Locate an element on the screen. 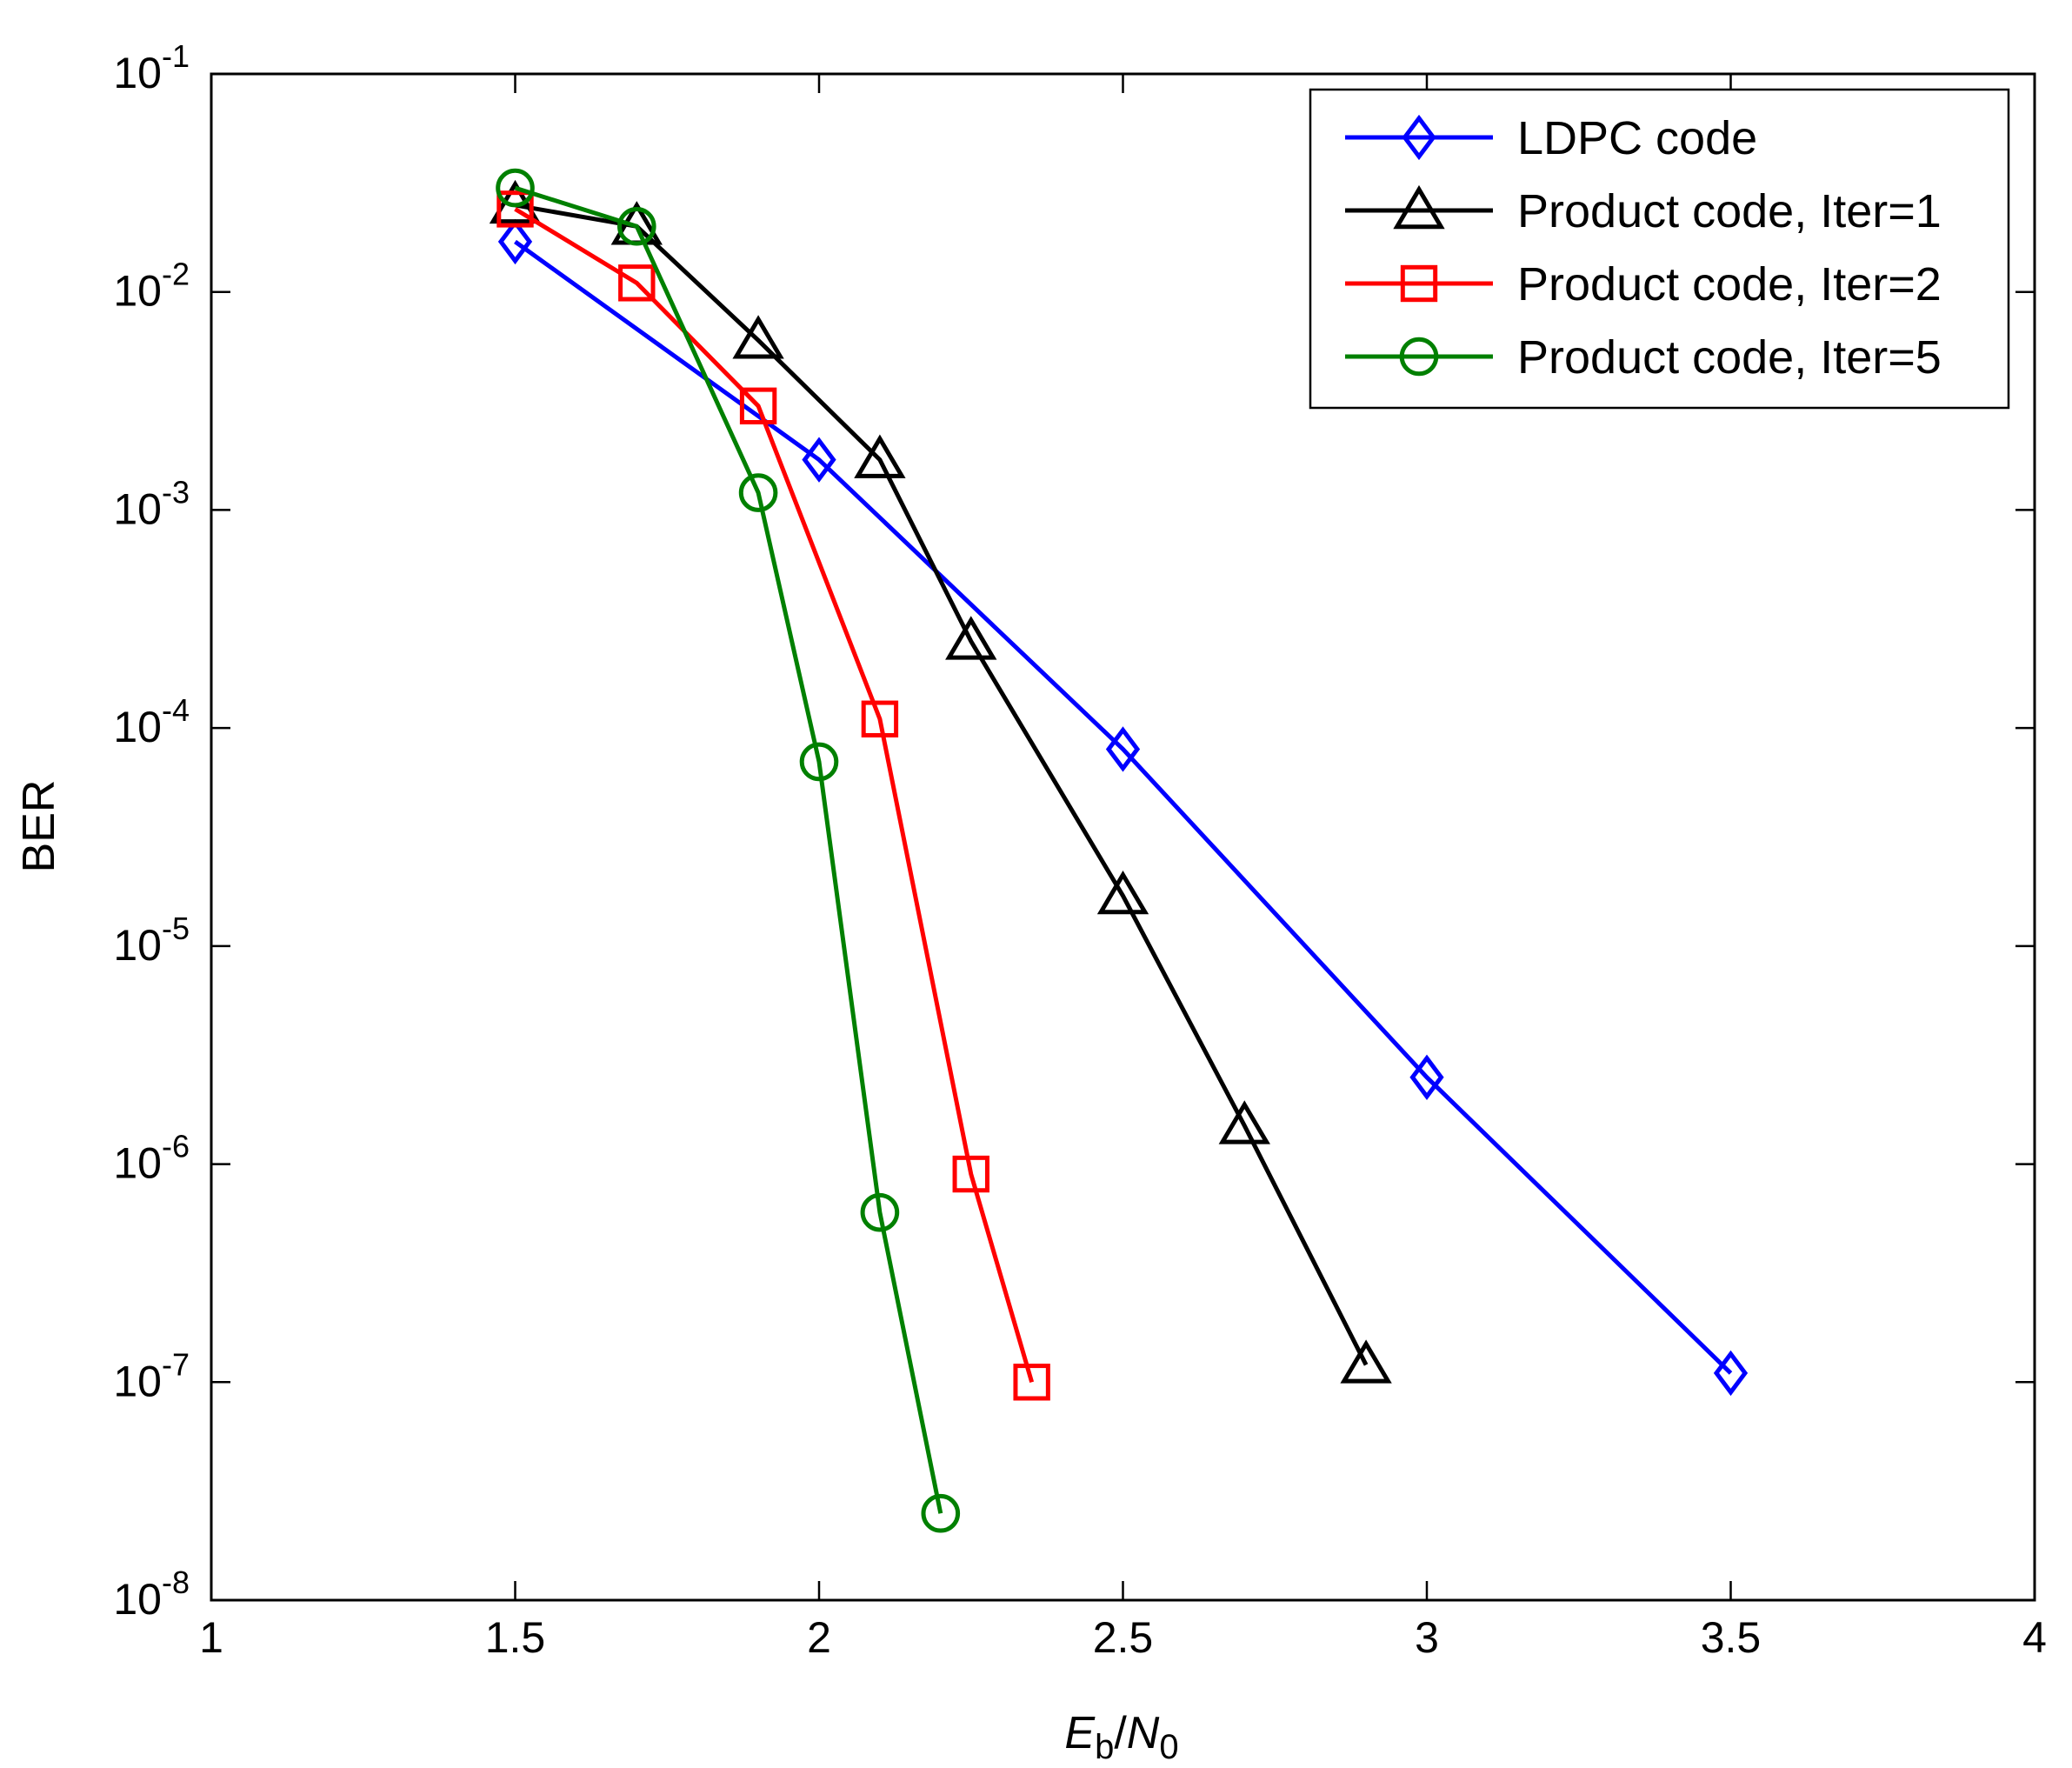 The height and width of the screenshot is (1768, 2072). y-tick-label: 10⁻⁸ is located at coordinates (151, 1594).